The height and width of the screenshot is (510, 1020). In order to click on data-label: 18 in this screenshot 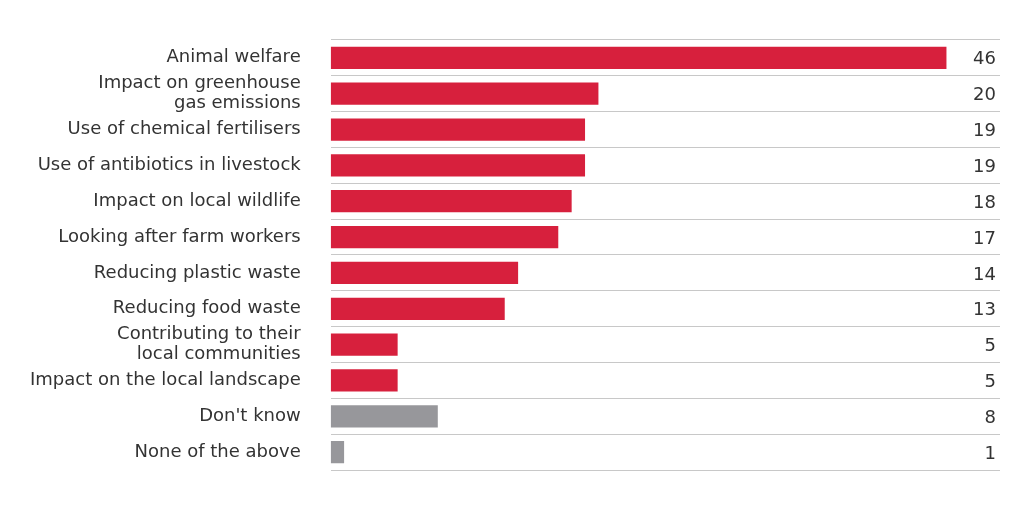, I will do `click(984, 201)`.